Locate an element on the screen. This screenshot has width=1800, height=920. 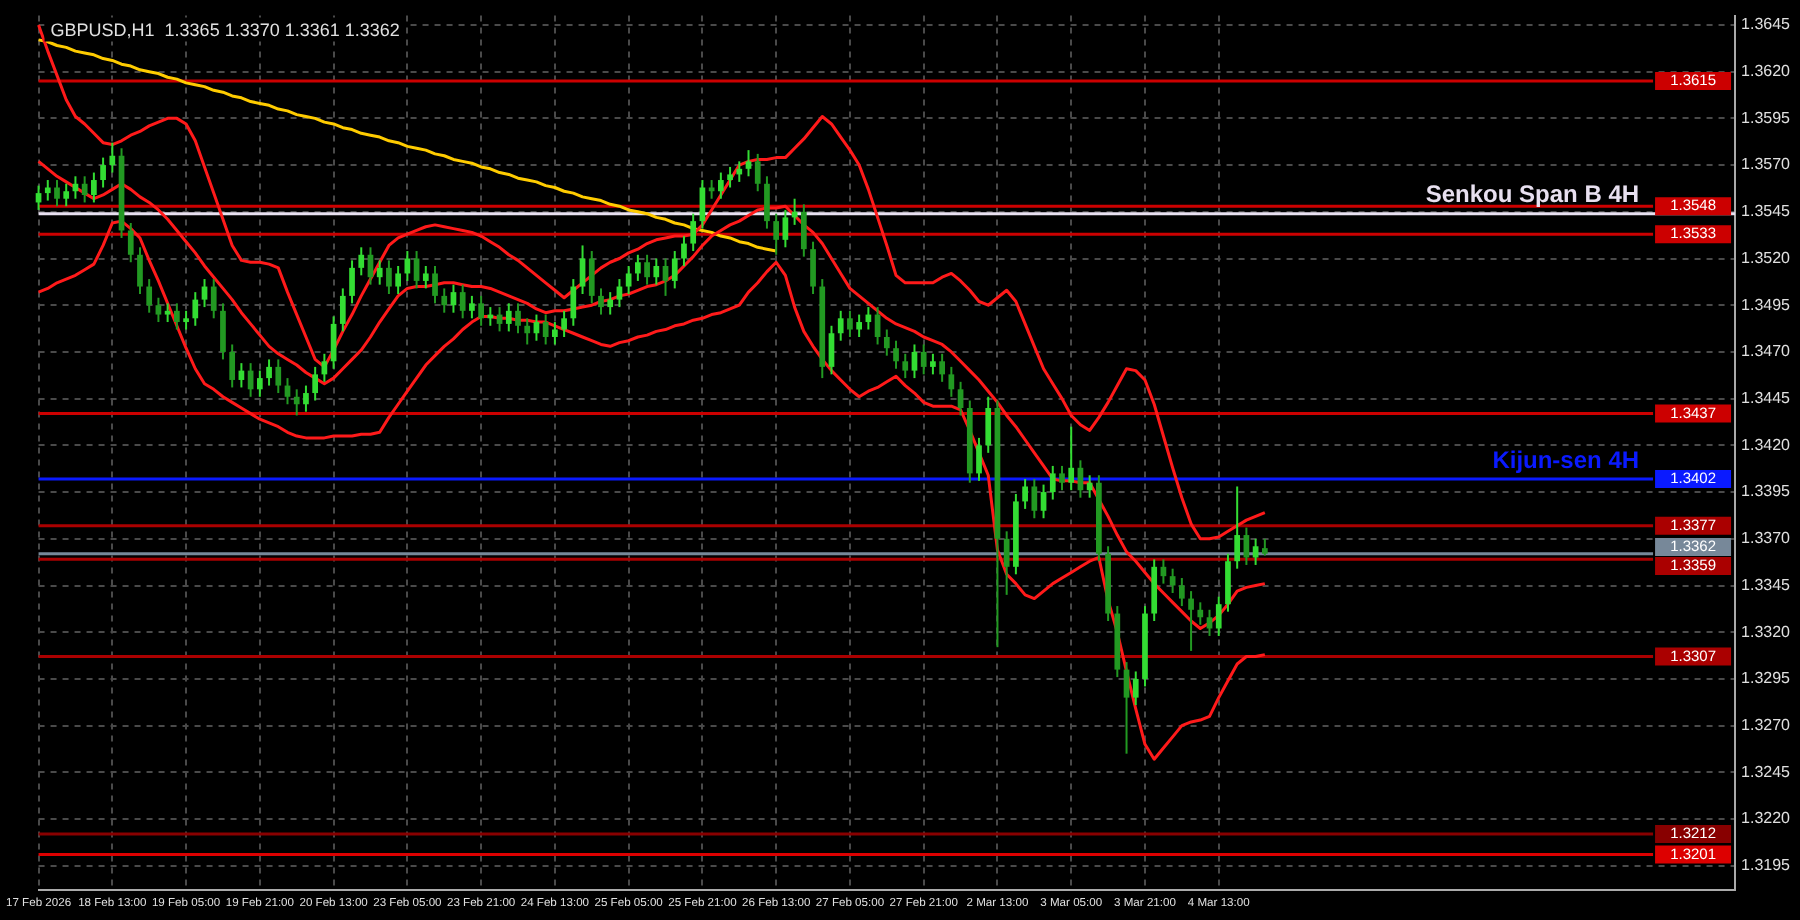
y-tick-label: 1.3620 is located at coordinates (1766, 71).